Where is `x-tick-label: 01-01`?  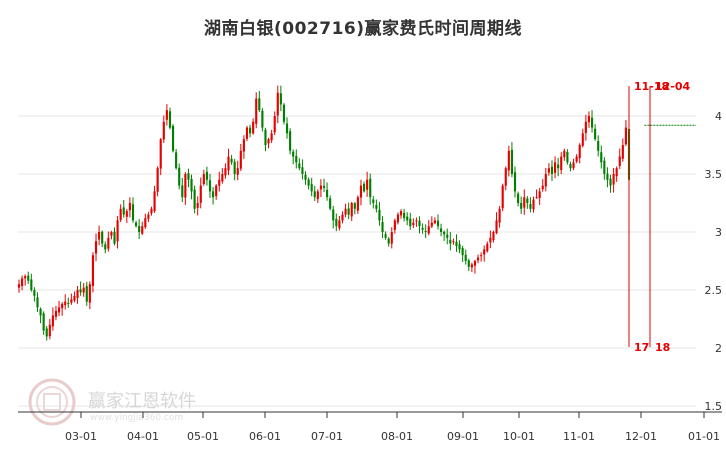
x-tick-label: 01-01 is located at coordinates (704, 436).